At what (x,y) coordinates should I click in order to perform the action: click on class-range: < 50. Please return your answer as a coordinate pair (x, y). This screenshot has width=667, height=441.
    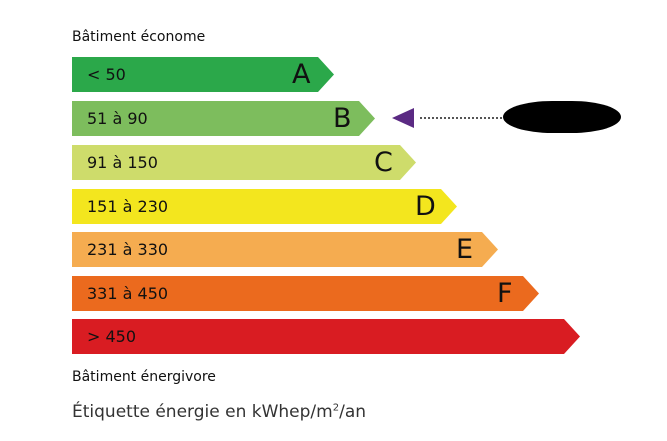
    Looking at the image, I should click on (106, 74).